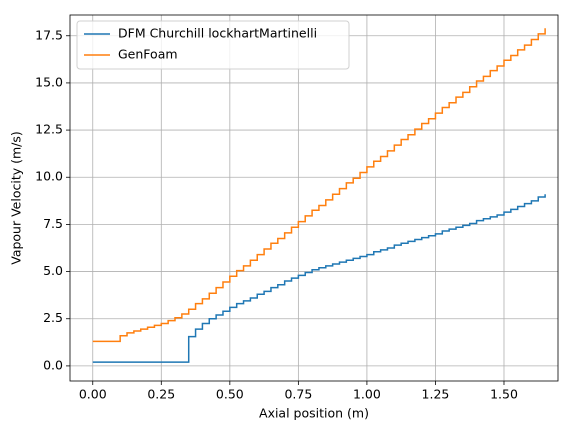 The image size is (576, 432). What do you see at coordinates (49, 176) in the screenshot?
I see `y-tick-label: 10.0` at bounding box center [49, 176].